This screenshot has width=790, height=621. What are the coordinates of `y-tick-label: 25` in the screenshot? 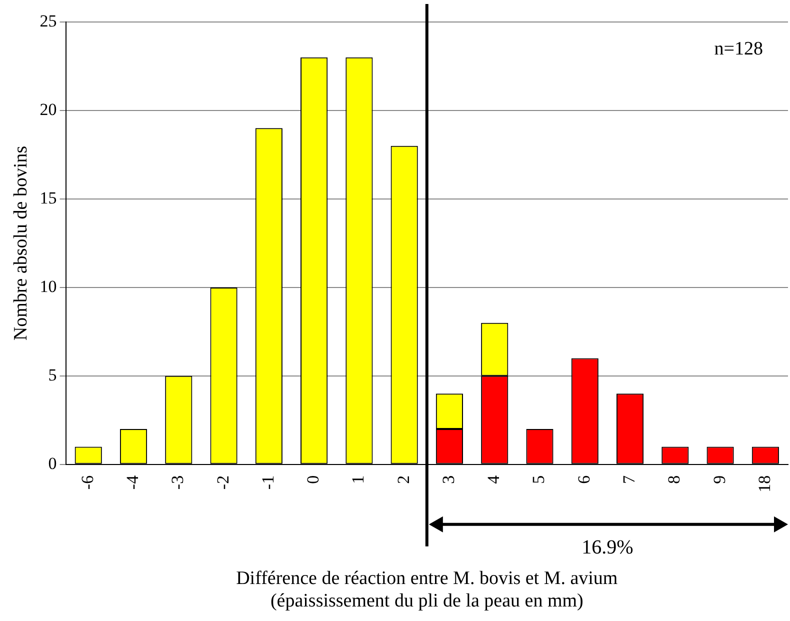 It's located at (48, 20).